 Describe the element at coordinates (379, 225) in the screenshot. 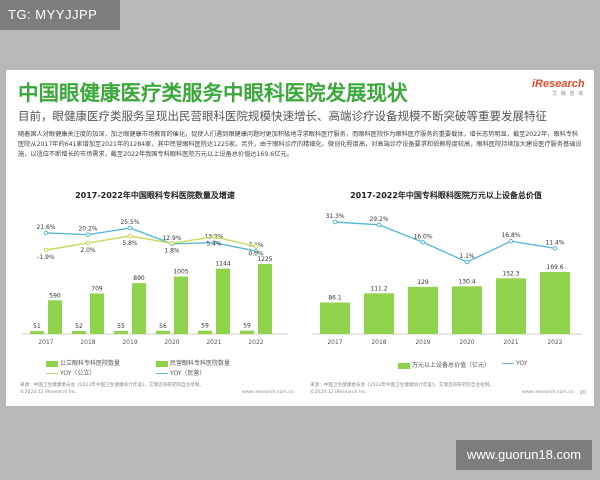

I see `point-yoy-2018` at that location.